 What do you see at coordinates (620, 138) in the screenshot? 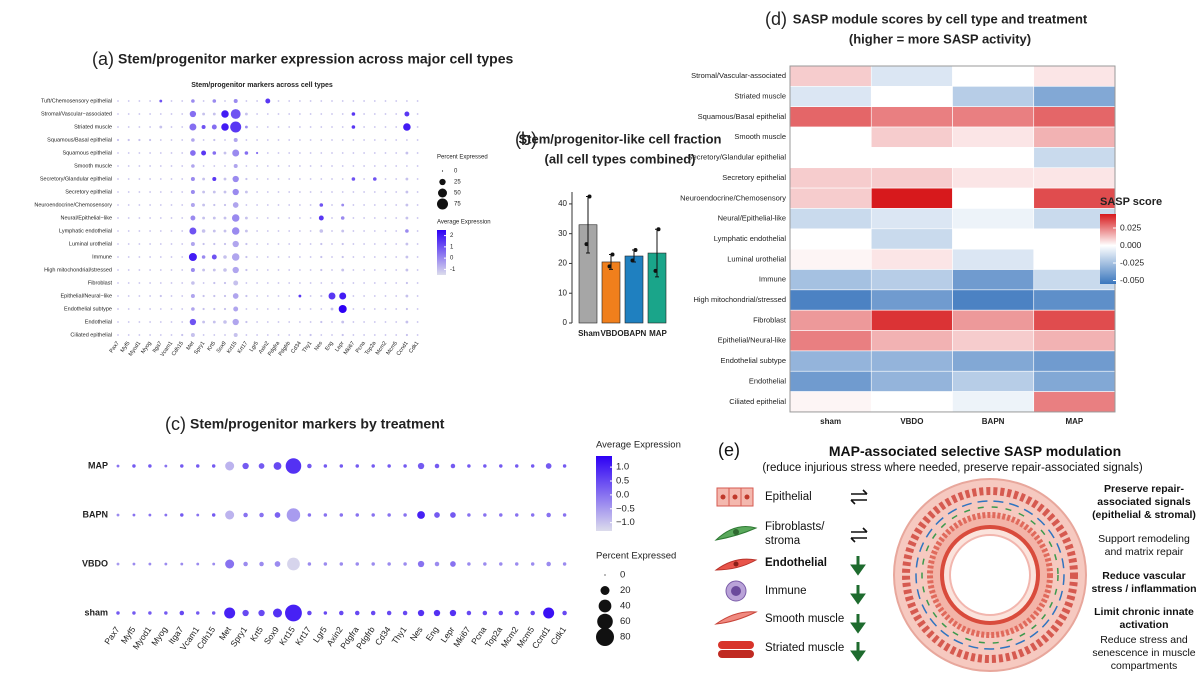
I see `chart-title: Stem/progenitor-like cell fraction` at bounding box center [620, 138].